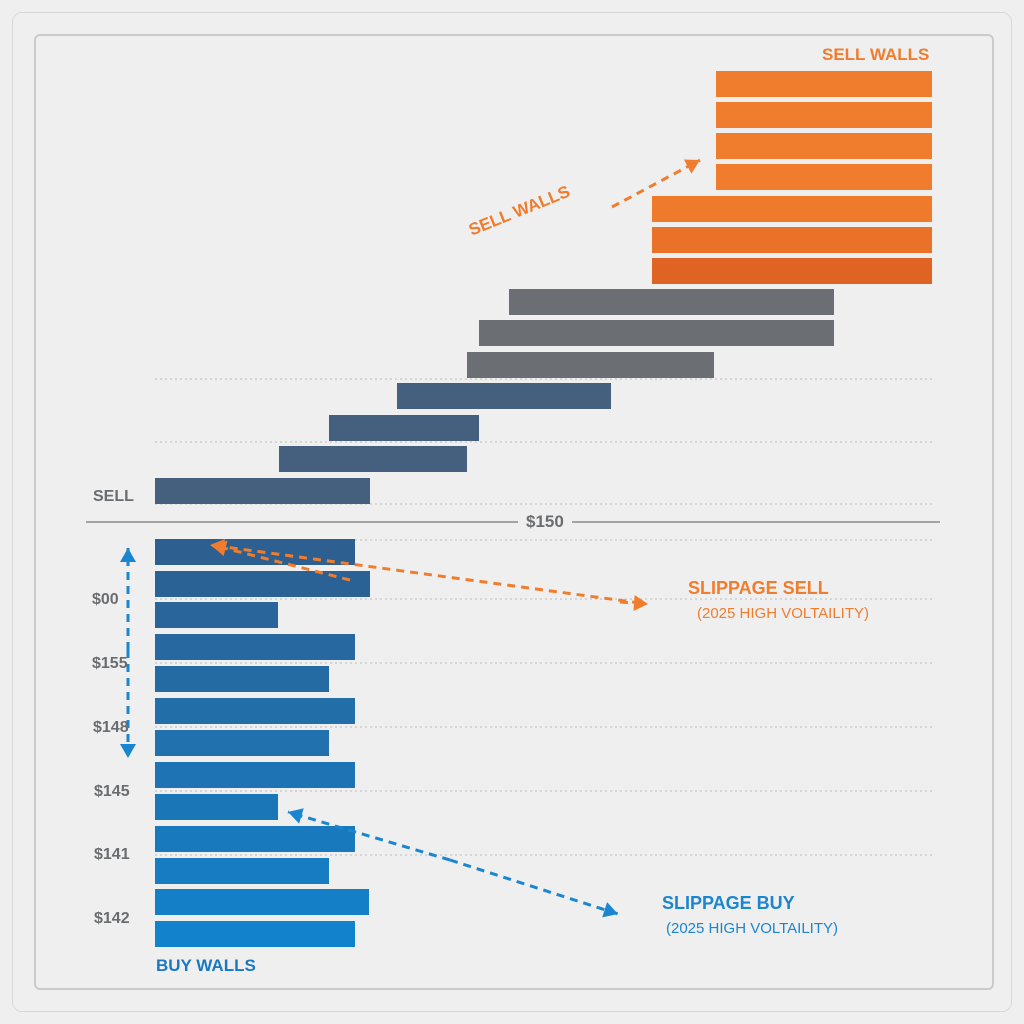 The height and width of the screenshot is (1024, 1024). I want to click on slippage-buy-label: SLIPPAGE BUY, so click(728, 903).